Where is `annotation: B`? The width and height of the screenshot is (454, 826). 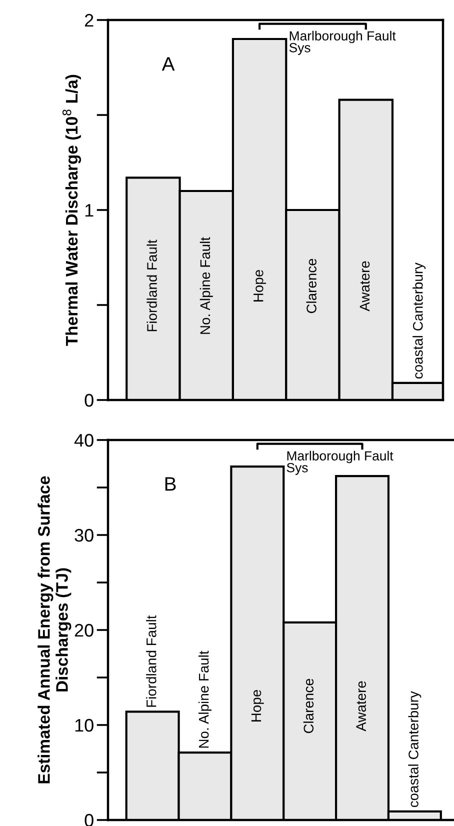 annotation: B is located at coordinates (170, 484).